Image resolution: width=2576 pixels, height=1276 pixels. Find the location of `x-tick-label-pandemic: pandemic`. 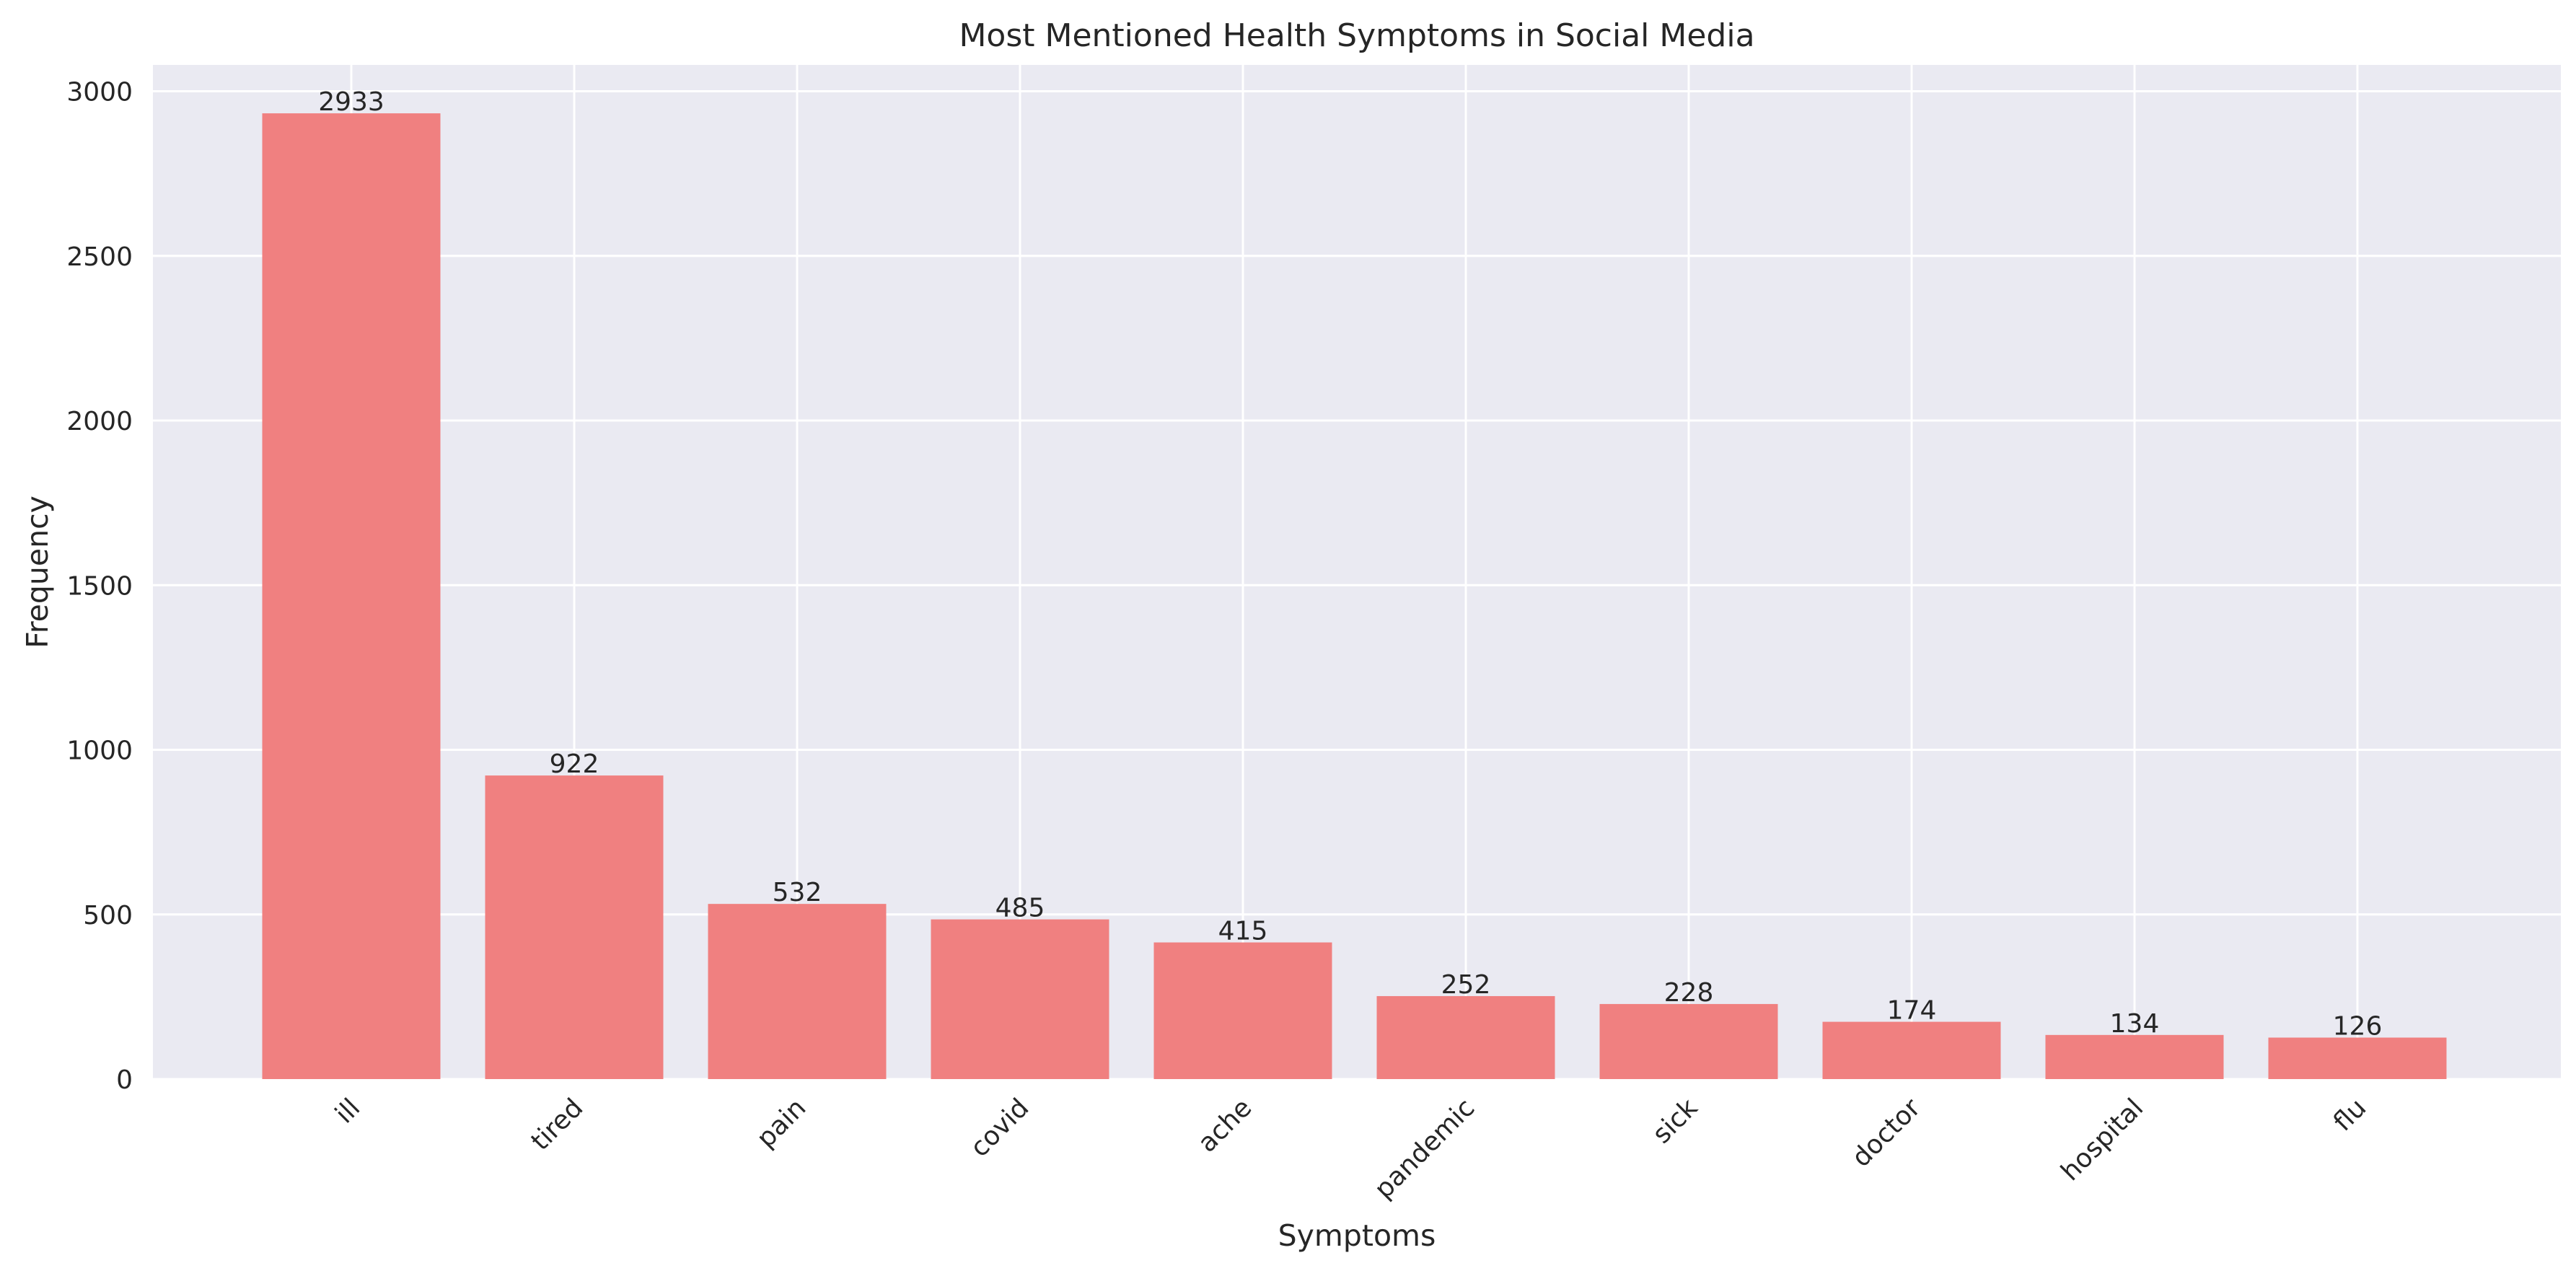

x-tick-label-pandemic: pandemic is located at coordinates (1425, 1149).